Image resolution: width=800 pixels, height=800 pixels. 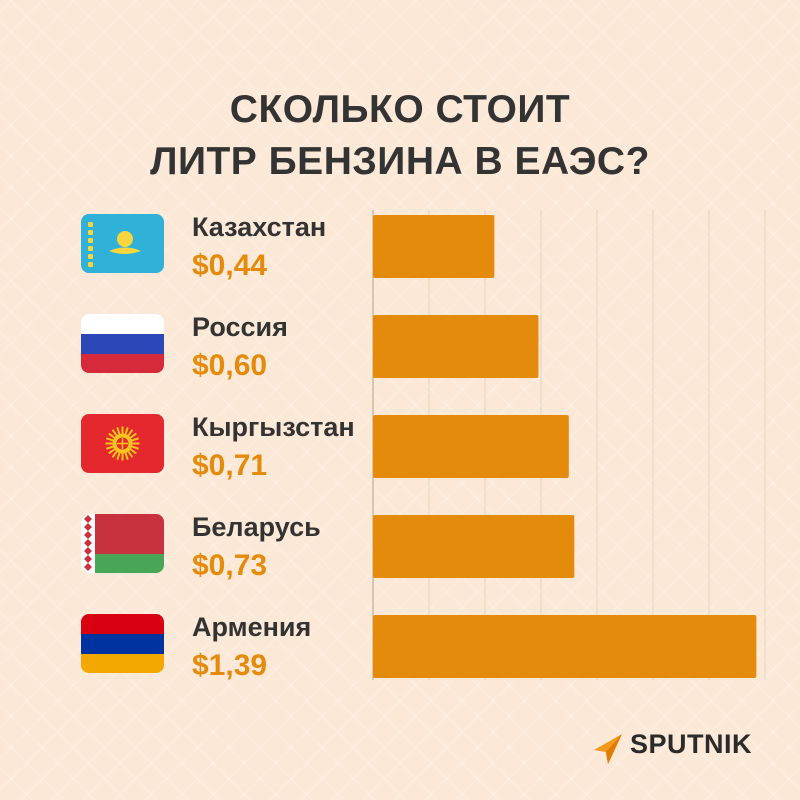 I want to click on kyrgyzstan-flag-icon, so click(x=122, y=443).